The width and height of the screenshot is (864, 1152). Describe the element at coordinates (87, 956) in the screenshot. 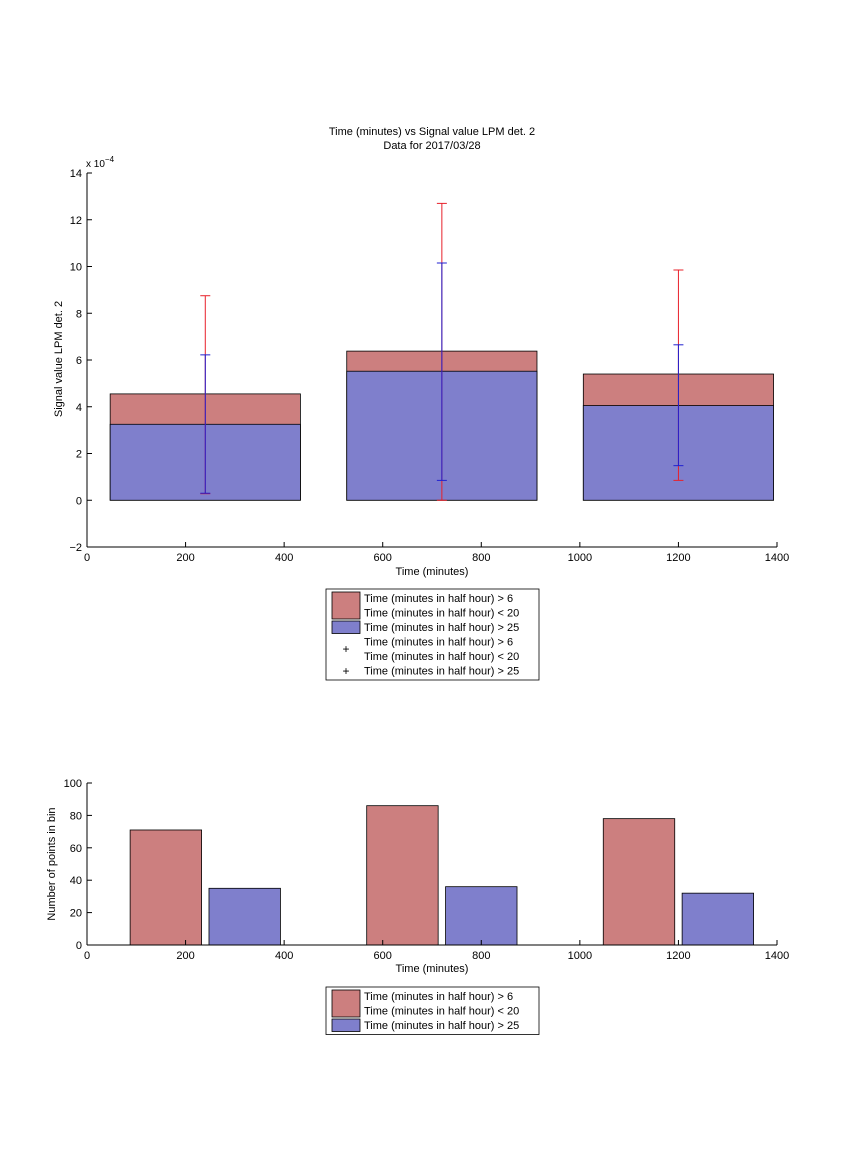

I see `chart2-x-tick-label-0: 0` at that location.